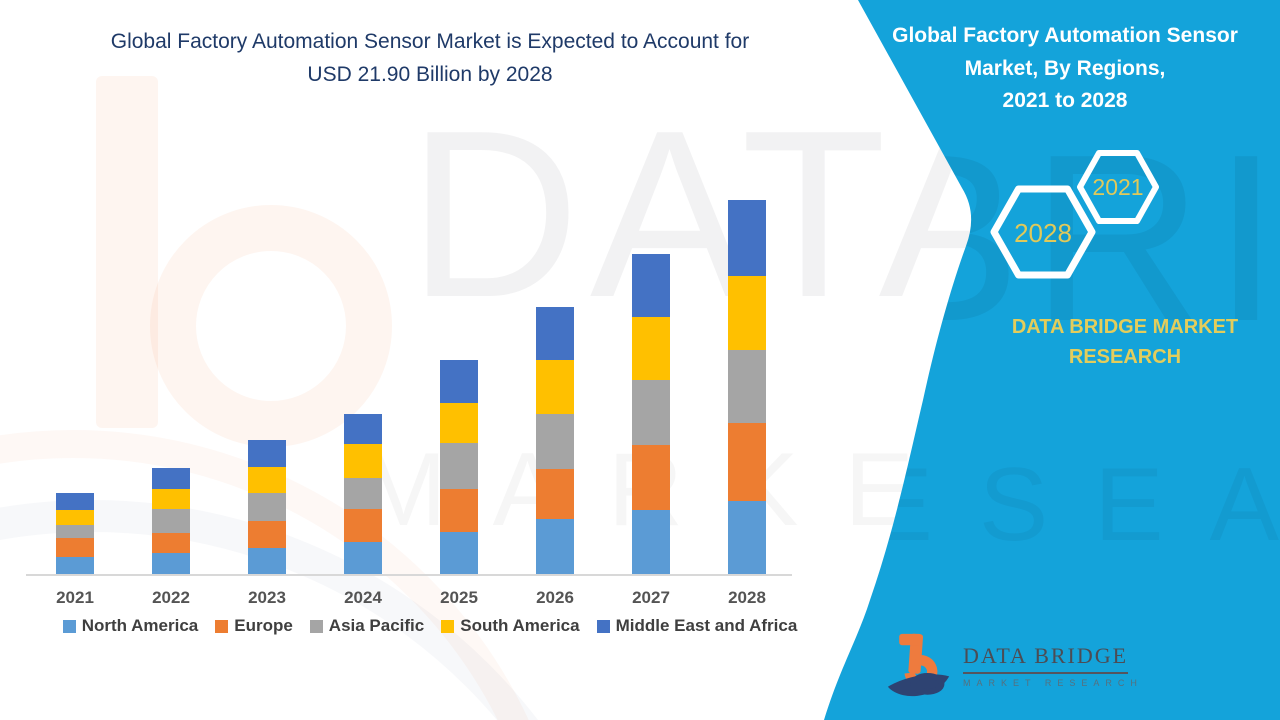 Image resolution: width=1280 pixels, height=720 pixels. Describe the element at coordinates (267, 453) in the screenshot. I see `bar-segment-2023-middle-east-and-africa` at that location.